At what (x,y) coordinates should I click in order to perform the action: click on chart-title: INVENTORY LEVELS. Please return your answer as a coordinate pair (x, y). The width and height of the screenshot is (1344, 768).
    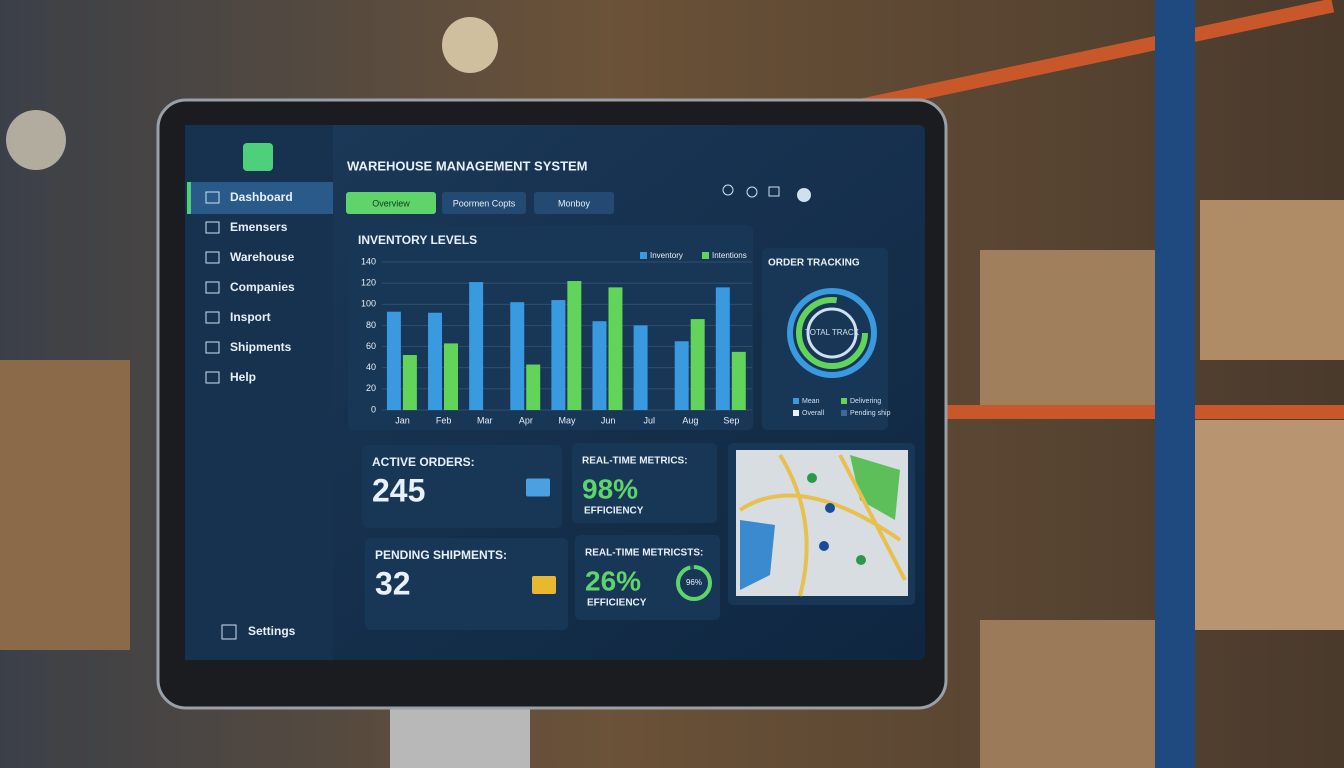
    Looking at the image, I should click on (417, 240).